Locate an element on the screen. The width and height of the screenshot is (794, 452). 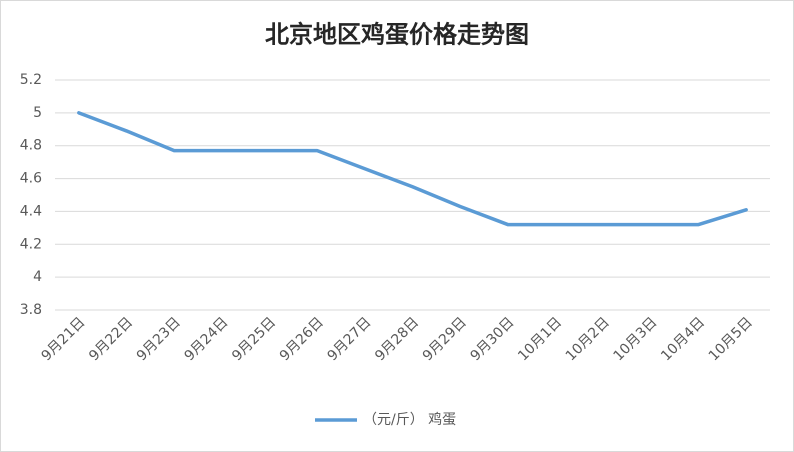
y-tick-label: 4.8 is located at coordinates (31, 146).